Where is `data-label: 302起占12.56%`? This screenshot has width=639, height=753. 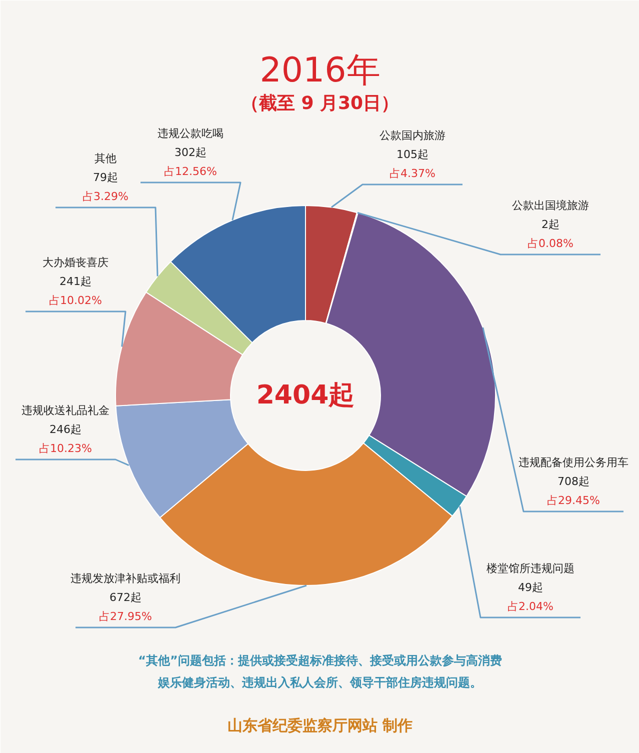 data-label: 302起占12.56% is located at coordinates (190, 162).